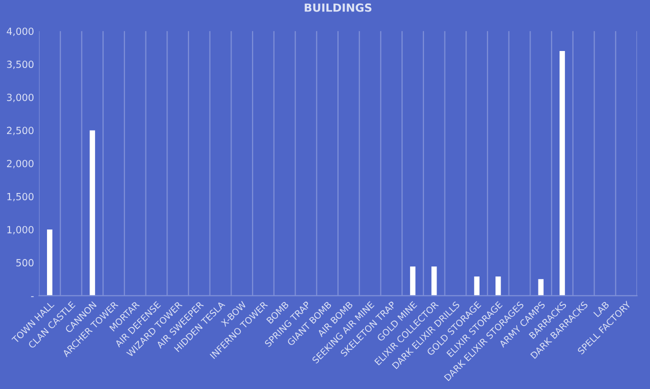 This screenshot has width=650, height=389. Describe the element at coordinates (20, 131) in the screenshot. I see `y-tick-label: 2,500` at that location.